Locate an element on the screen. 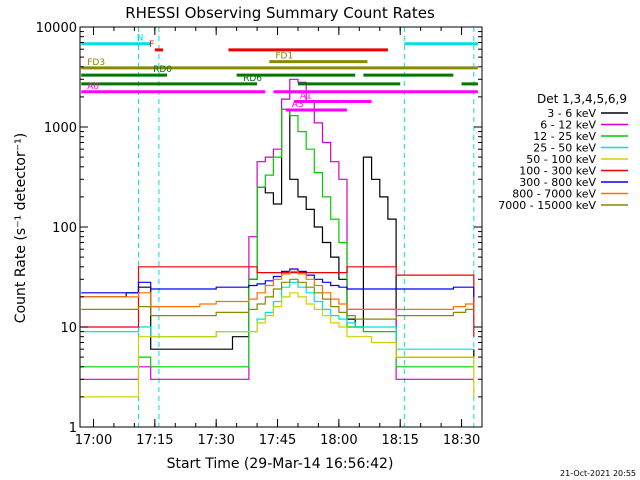  y-tick-label-1: 10 is located at coordinates (68, 328).